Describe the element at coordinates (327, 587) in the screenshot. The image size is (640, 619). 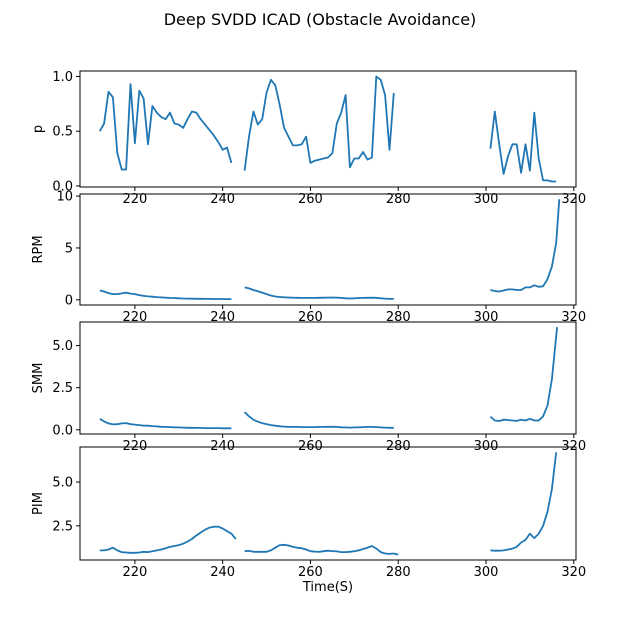
I see `x-axis-label: Time(S)` at that location.